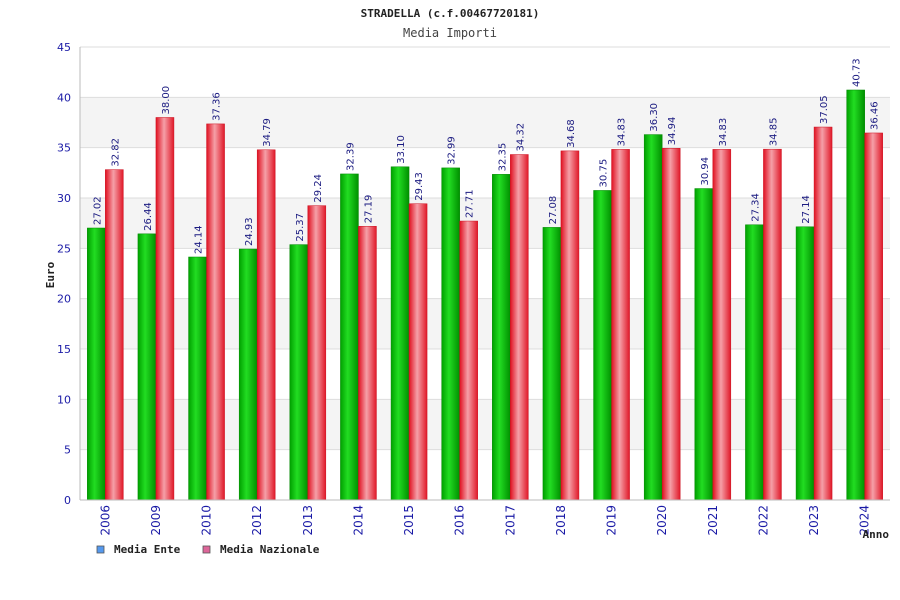  Describe the element at coordinates (553, 210) in the screenshot. I see `value-label: 27.08` at that location.